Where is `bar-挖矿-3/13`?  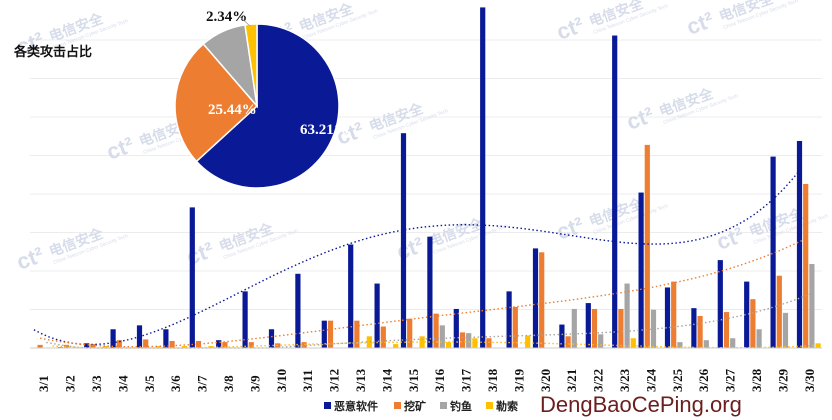 bar-挖矿-3/13 is located at coordinates (357, 334).